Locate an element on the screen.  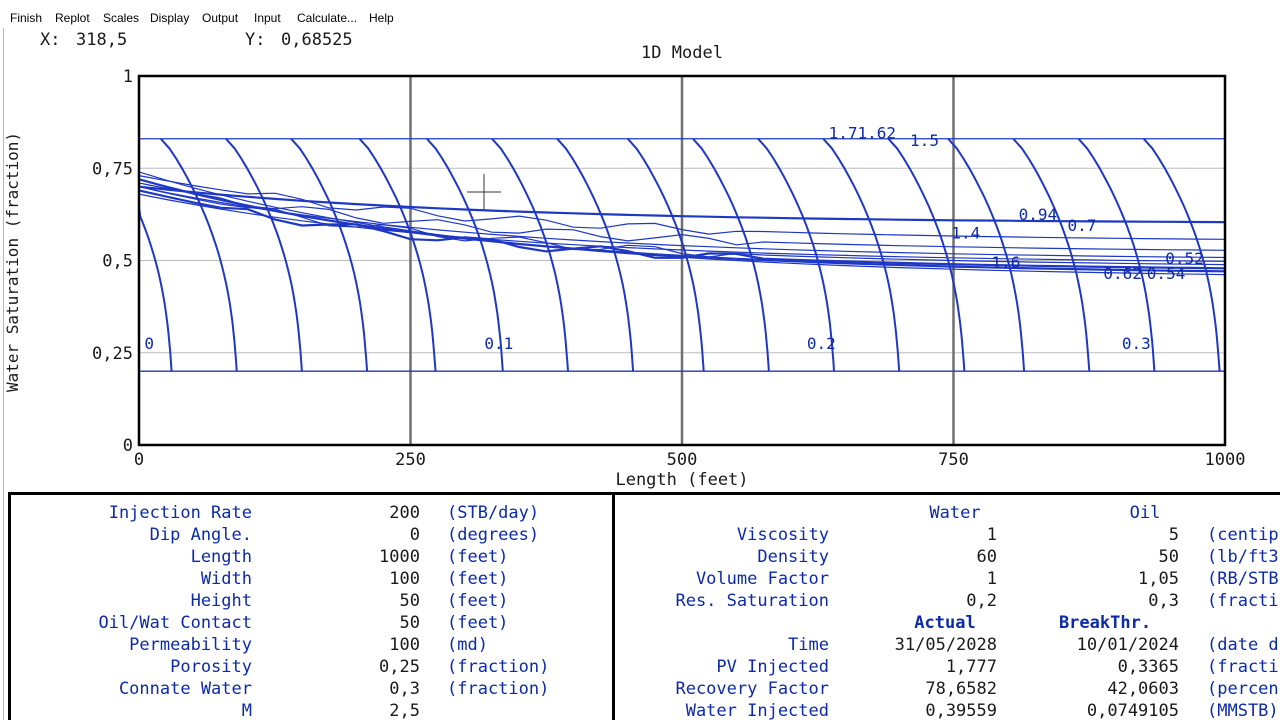
menu-finish: Finish is located at coordinates (26, 18).